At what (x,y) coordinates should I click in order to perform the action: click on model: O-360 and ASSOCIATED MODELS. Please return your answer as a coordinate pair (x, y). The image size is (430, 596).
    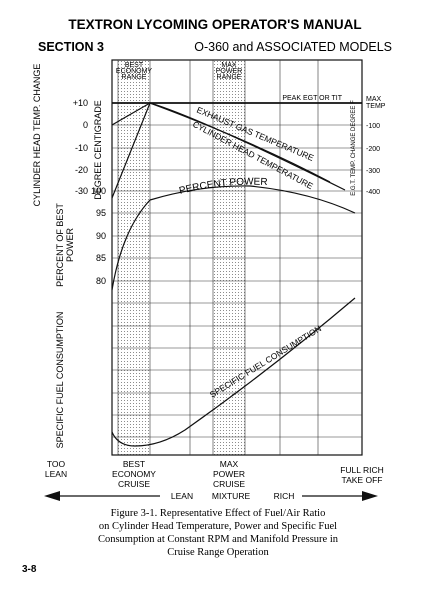
    Looking at the image, I should click on (293, 47).